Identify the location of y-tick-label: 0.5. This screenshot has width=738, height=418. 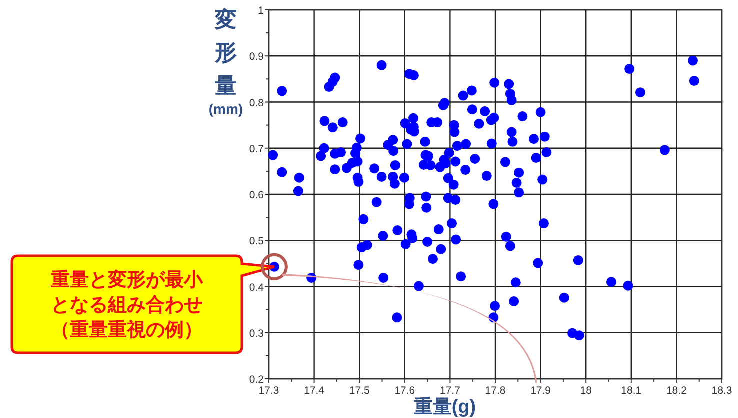
(256, 242).